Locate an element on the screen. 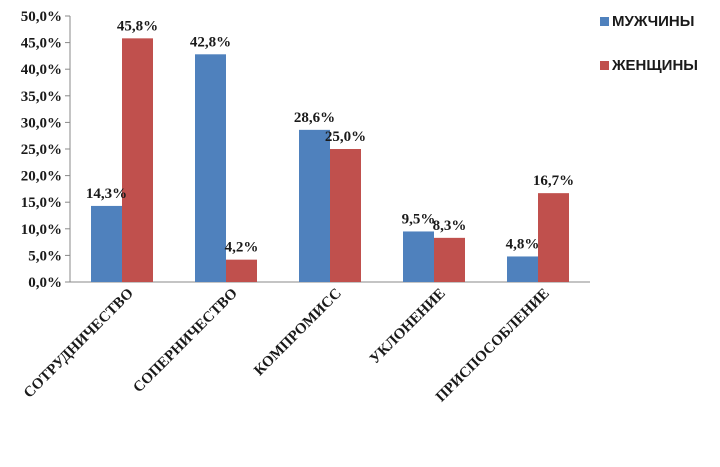  category-label: КОМПРОМИСС is located at coordinates (298, 333).